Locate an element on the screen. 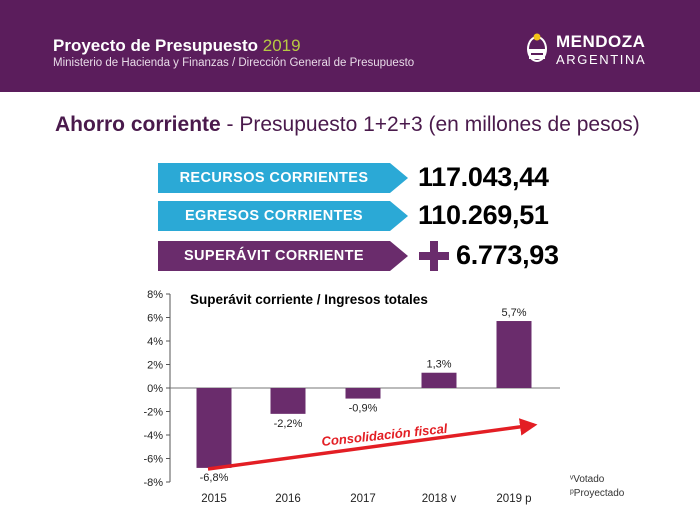 The width and height of the screenshot is (700, 525). y-tick-label: -6% is located at coordinates (153, 460).